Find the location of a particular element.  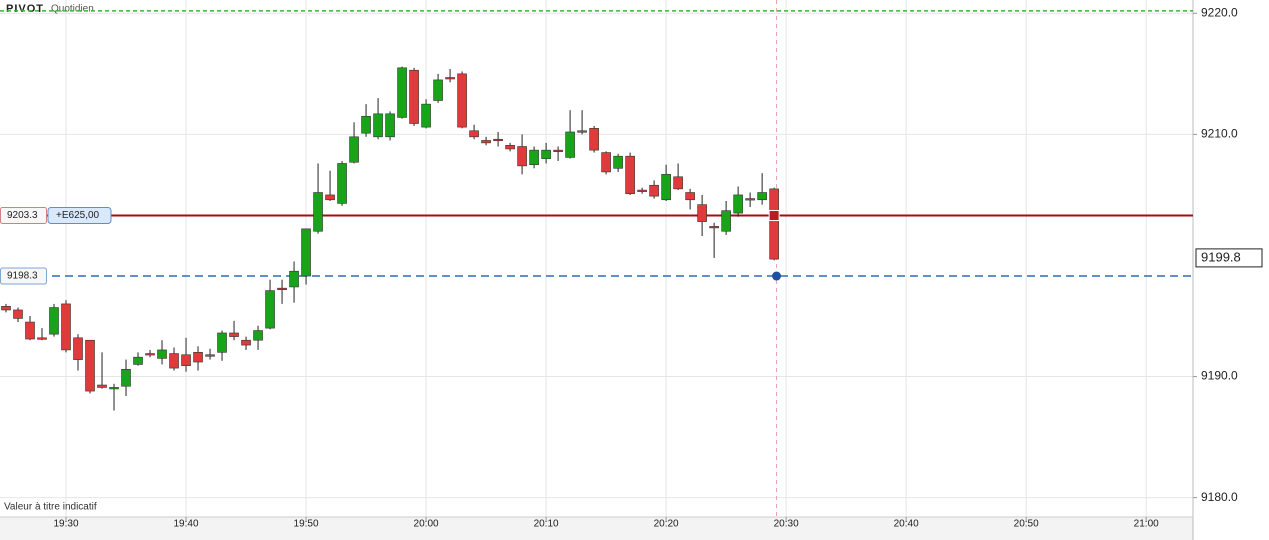

now-dot is located at coordinates (777, 276).